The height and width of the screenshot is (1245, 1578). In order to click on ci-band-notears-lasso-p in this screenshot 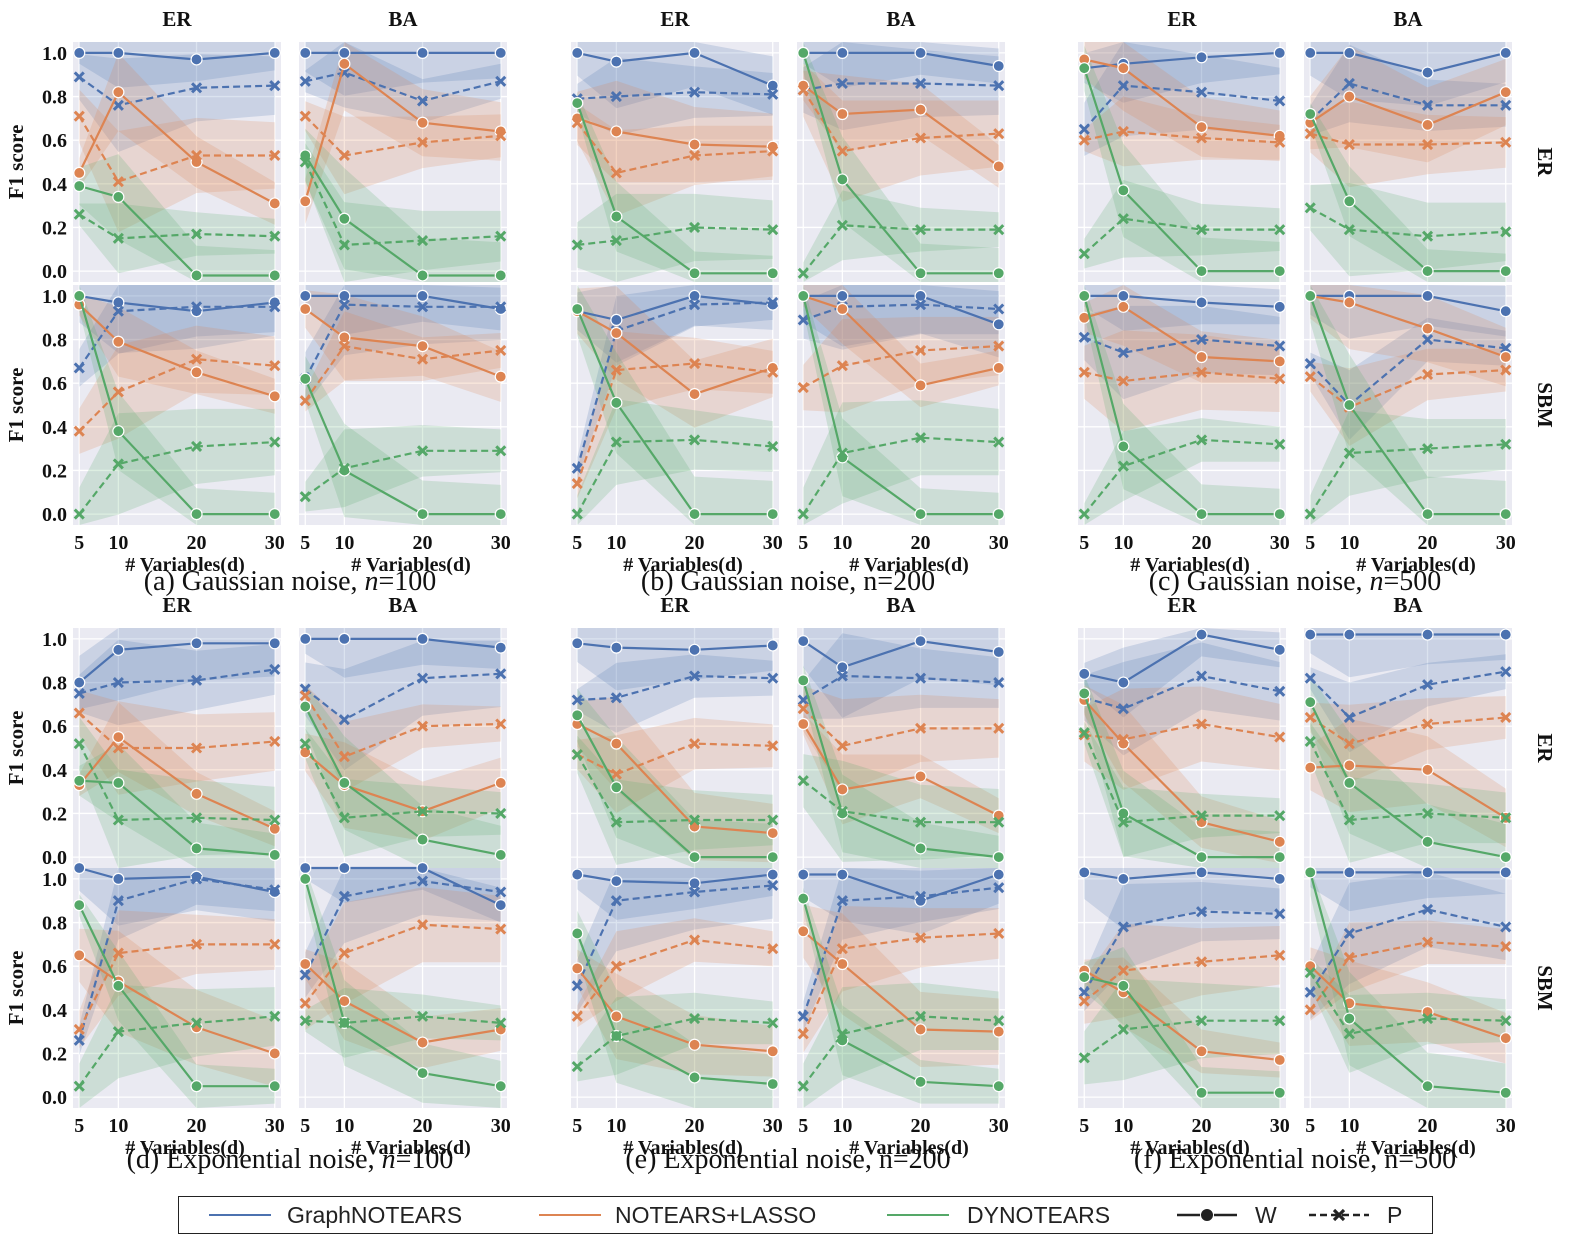, I will do `click(1408, 970)`.